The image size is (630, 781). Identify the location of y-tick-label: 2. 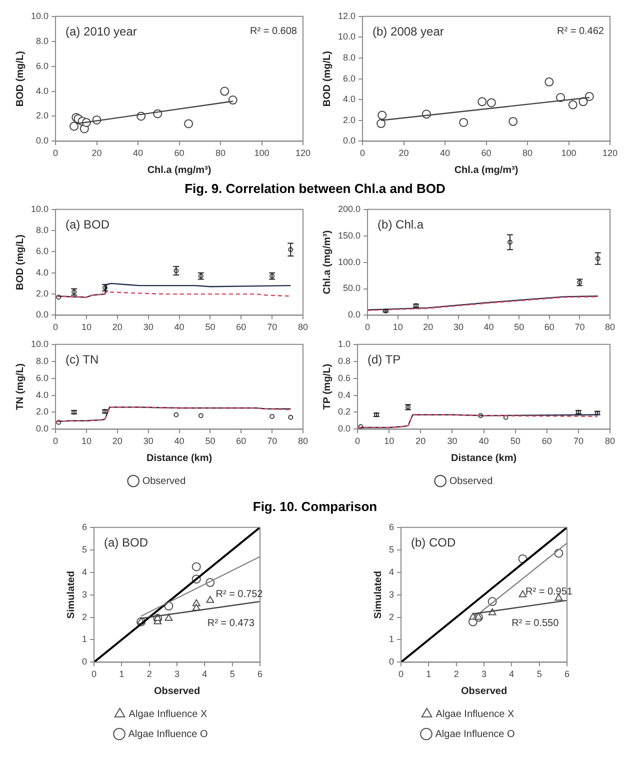
(391, 617).